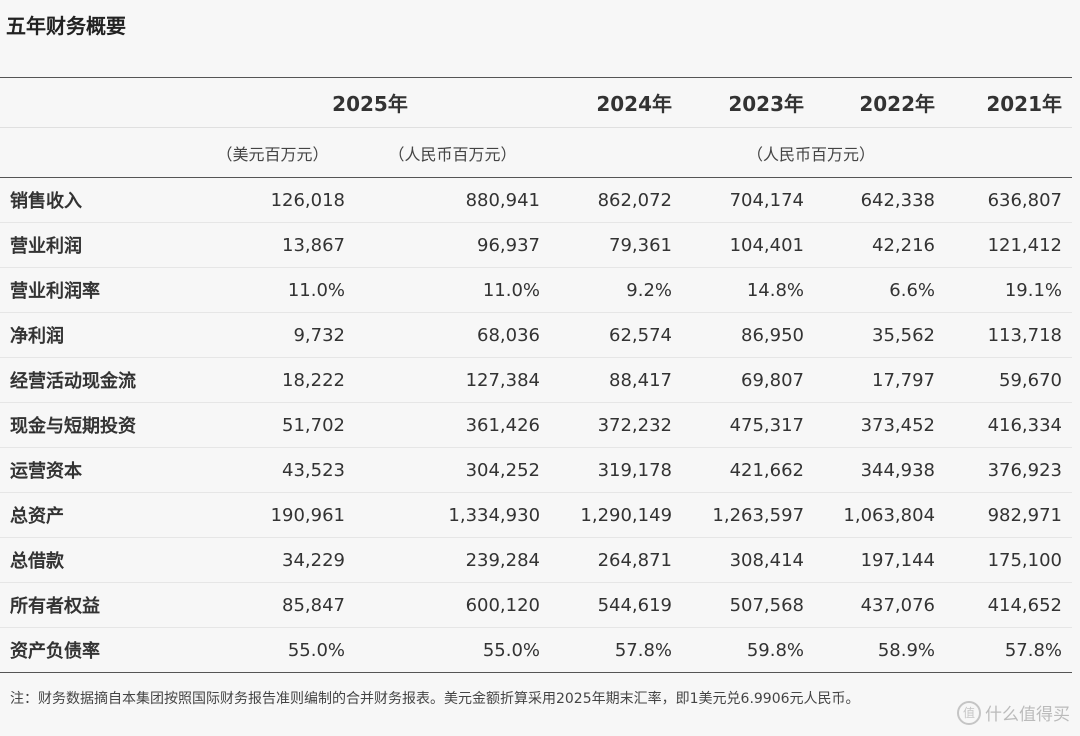  What do you see at coordinates (1009, 245) in the screenshot?
I see `table-cell: 121,412` at bounding box center [1009, 245].